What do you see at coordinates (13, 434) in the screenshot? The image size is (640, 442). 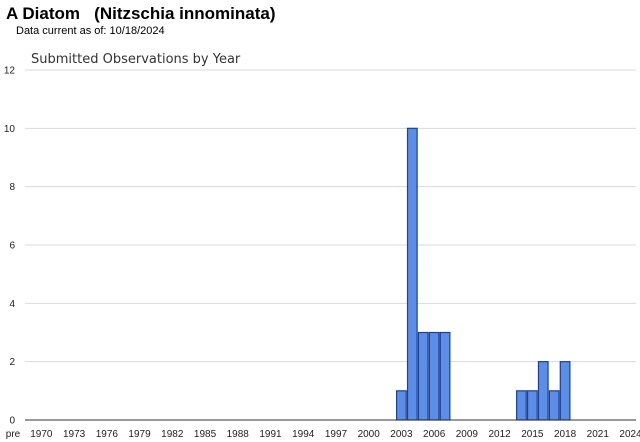 I see `x-tick-label: pre` at bounding box center [13, 434].